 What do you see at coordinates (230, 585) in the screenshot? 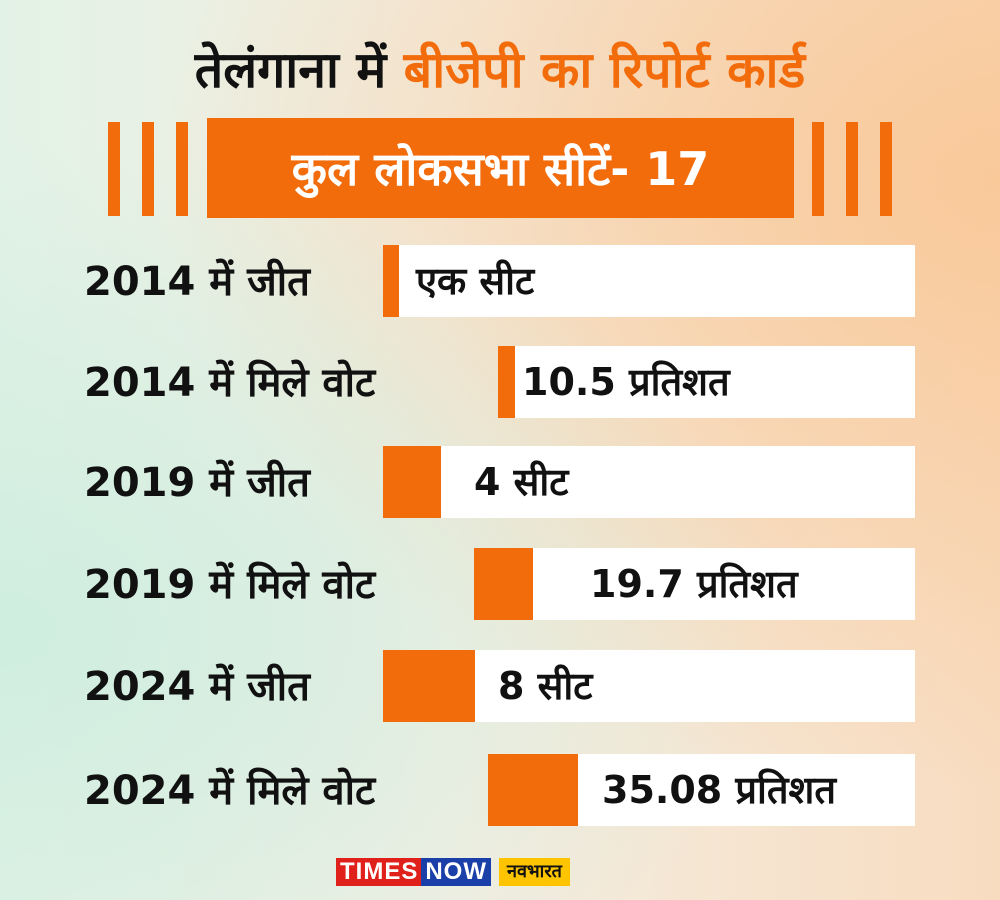
I see `row-label: 2019 में मिले वोट` at bounding box center [230, 585].